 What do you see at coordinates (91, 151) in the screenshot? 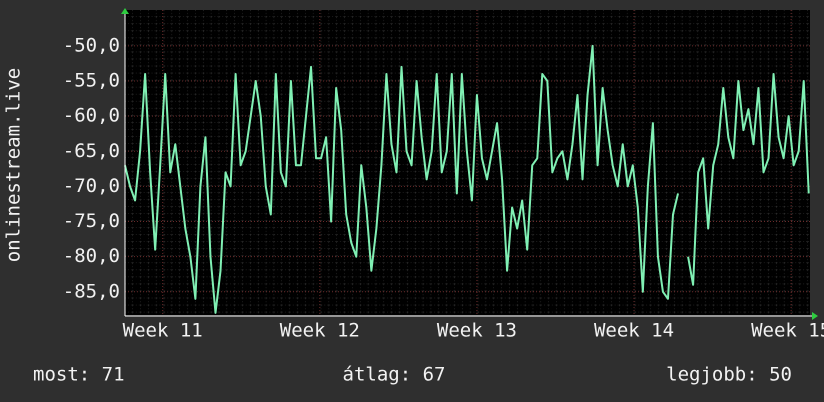
I see `y-tick-label: -65,0` at bounding box center [91, 151].